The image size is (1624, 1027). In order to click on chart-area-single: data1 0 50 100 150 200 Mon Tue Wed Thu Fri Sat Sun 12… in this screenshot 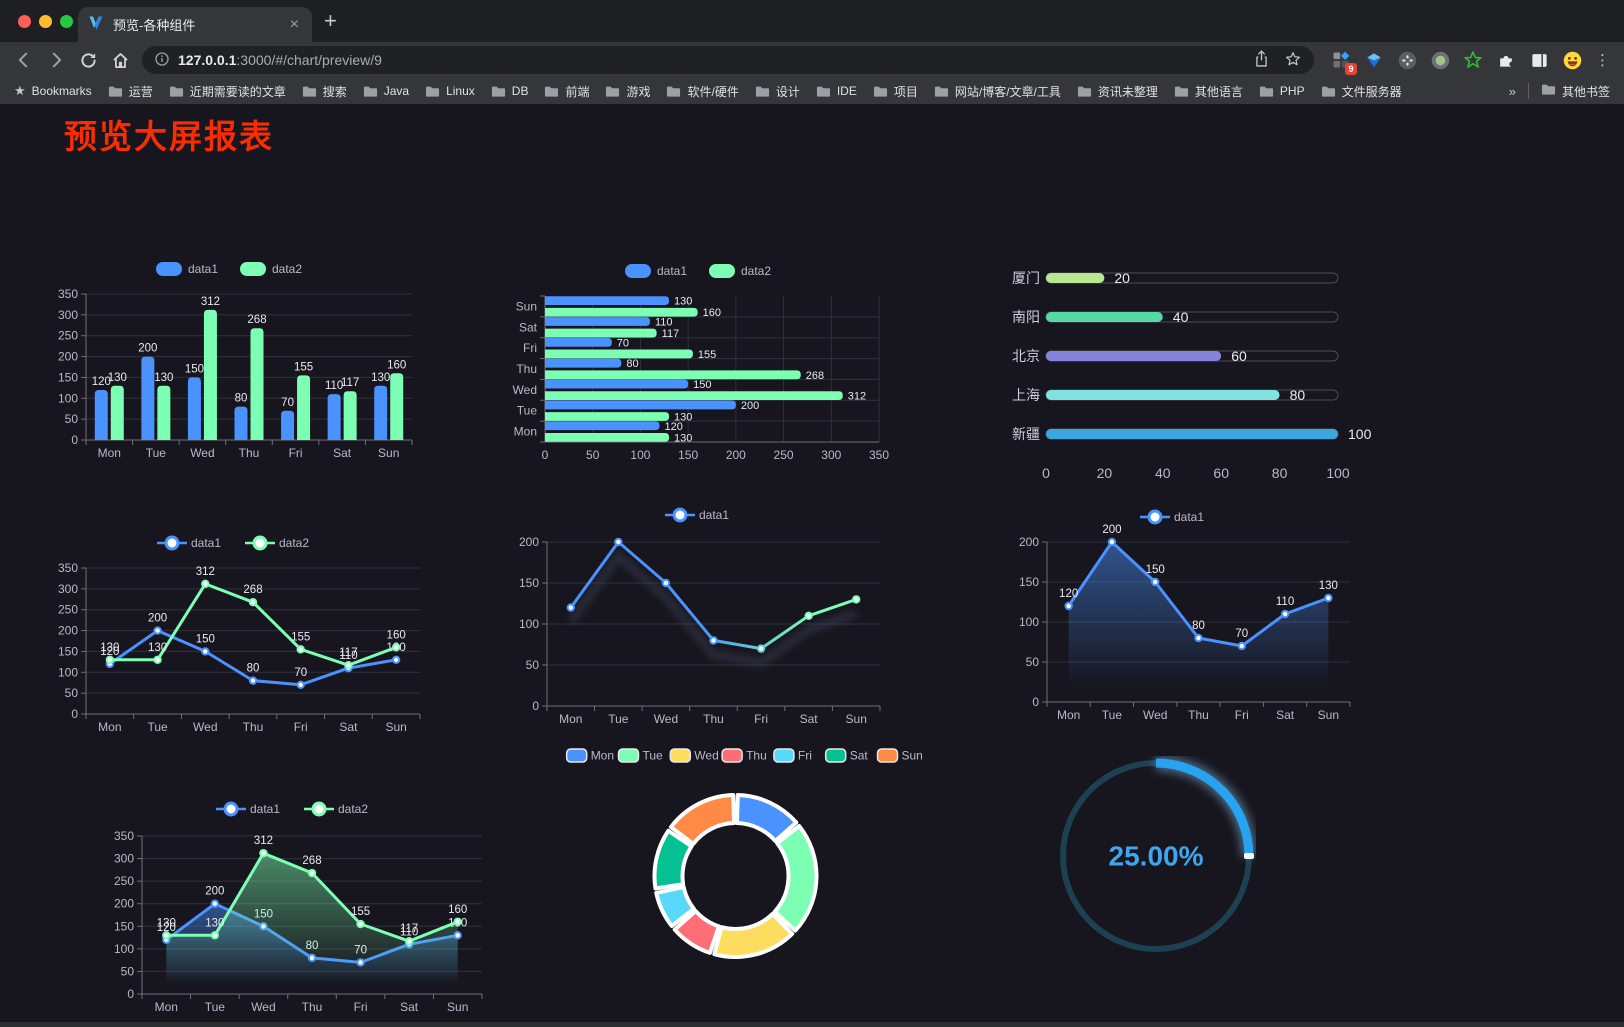, I will do `click(1175, 614)`.